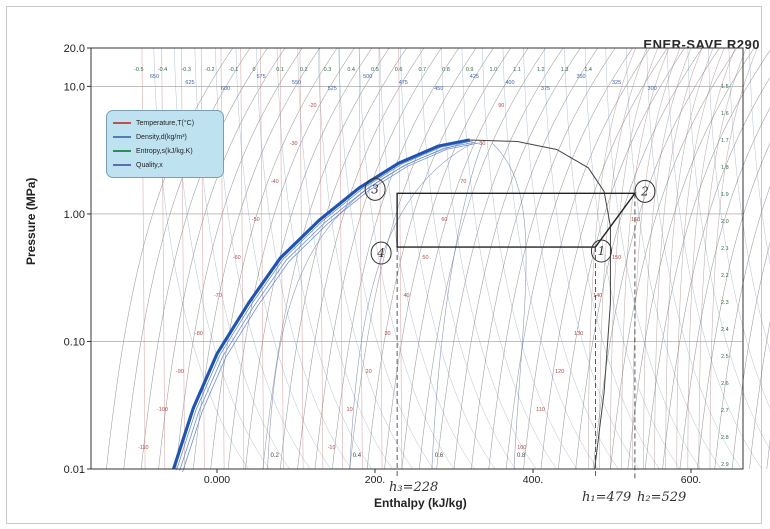  What do you see at coordinates (725, 438) in the screenshot?
I see `entropy-label: 2.8` at bounding box center [725, 438].